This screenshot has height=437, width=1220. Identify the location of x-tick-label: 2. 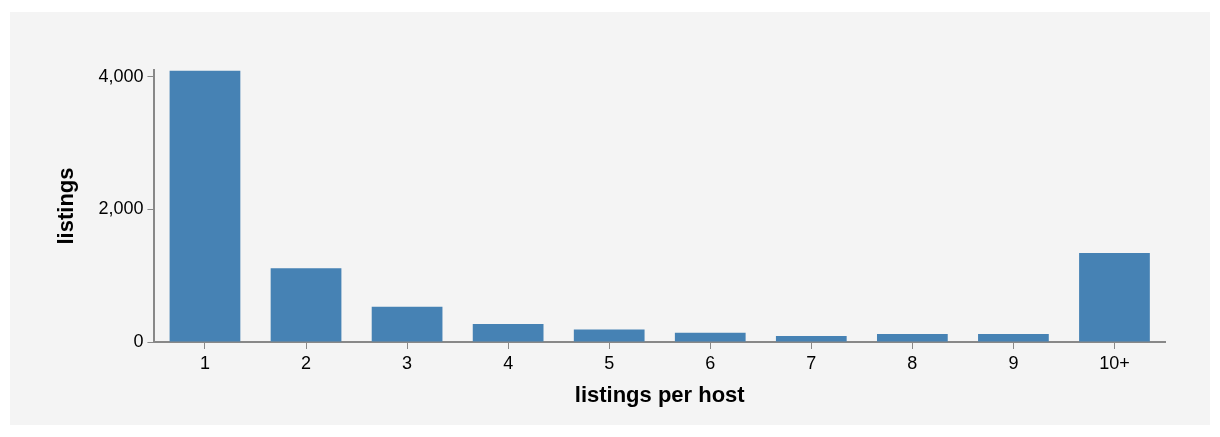
(306, 362).